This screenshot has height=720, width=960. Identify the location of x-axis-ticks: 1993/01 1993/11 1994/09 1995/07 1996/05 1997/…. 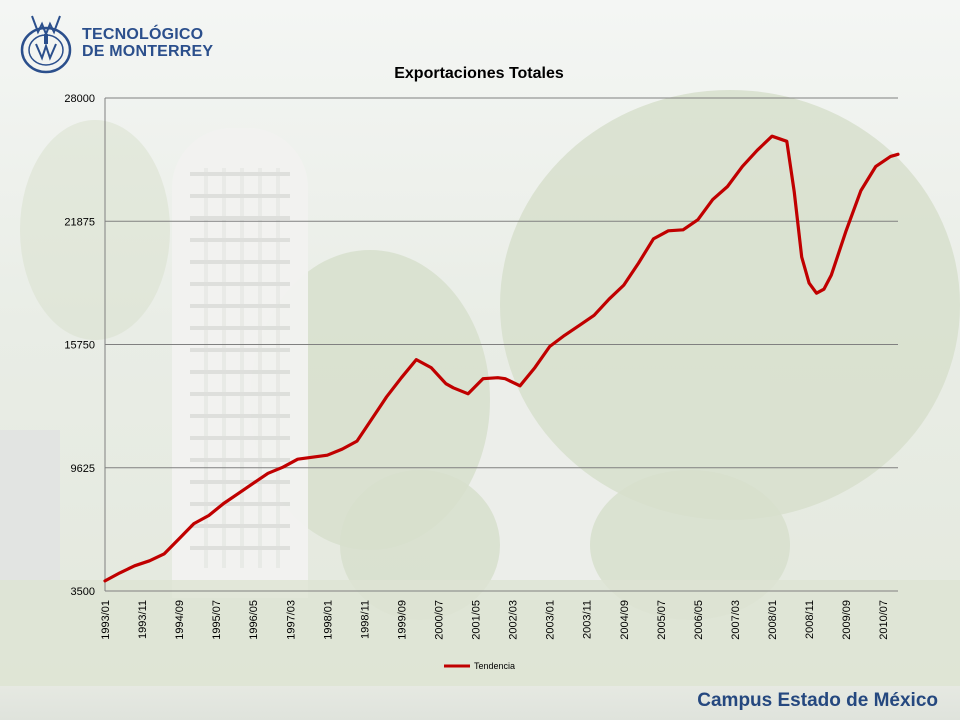
(495, 620).